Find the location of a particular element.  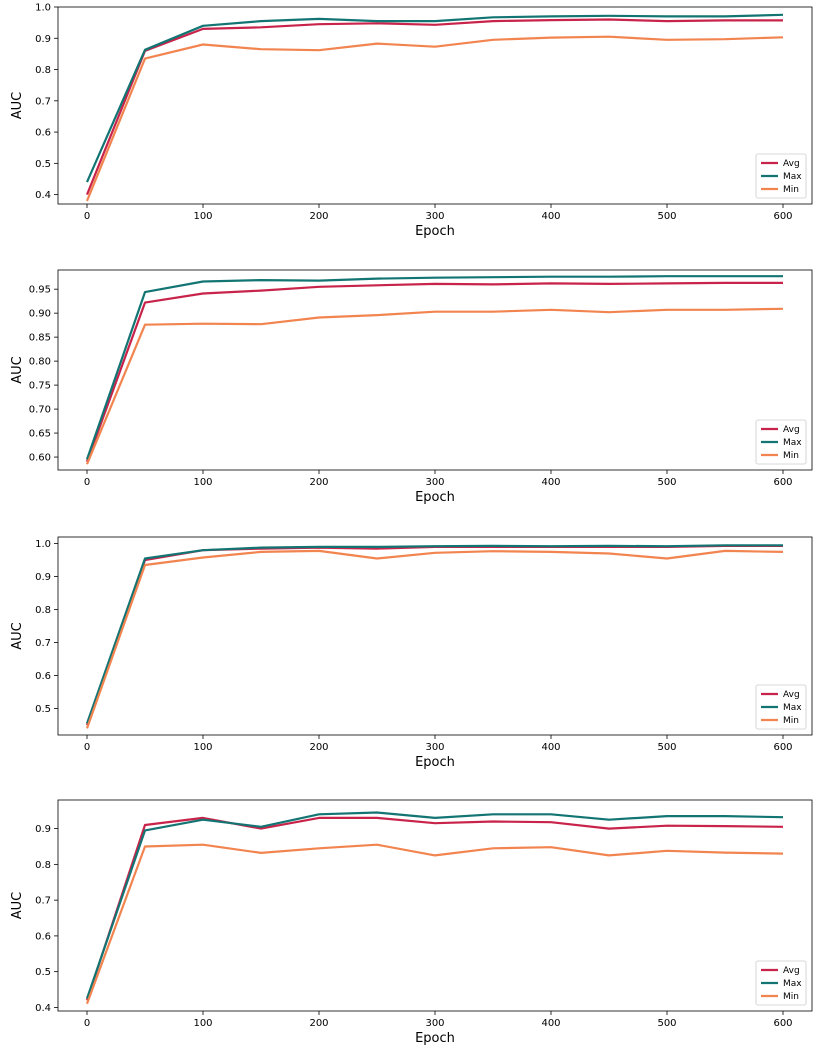

y-tick-label: 0.65 is located at coordinates (40, 434).